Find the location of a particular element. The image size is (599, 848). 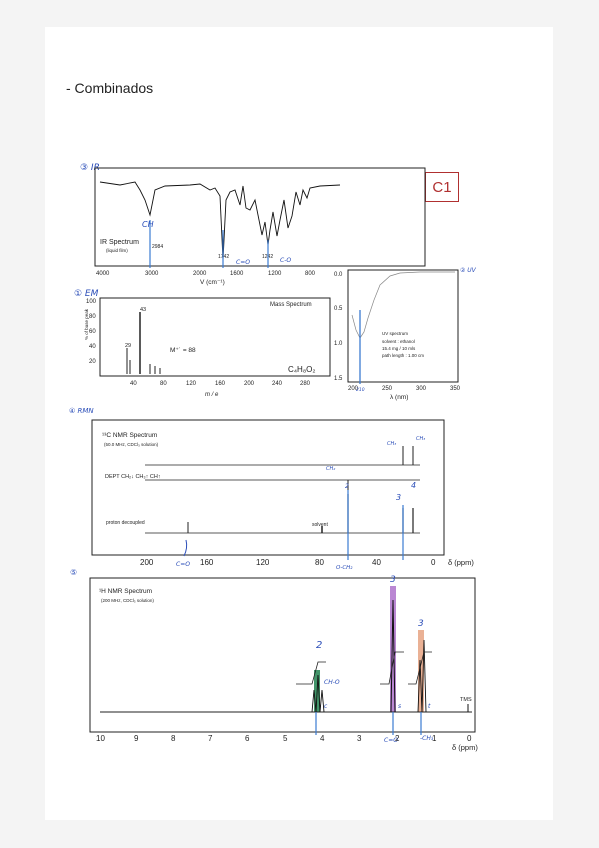

mass-xtick-200: 200 is located at coordinates (249, 384).